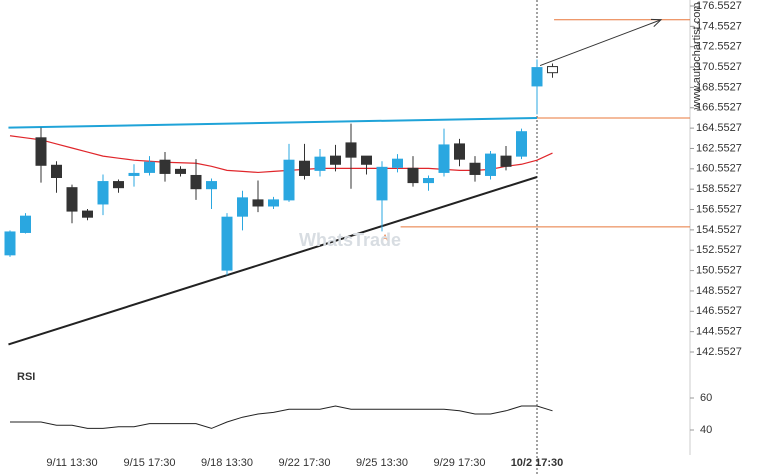 Image resolution: width=760 pixels, height=475 pixels. I want to click on x-tick-label: 9/15 17:30, so click(150, 463).